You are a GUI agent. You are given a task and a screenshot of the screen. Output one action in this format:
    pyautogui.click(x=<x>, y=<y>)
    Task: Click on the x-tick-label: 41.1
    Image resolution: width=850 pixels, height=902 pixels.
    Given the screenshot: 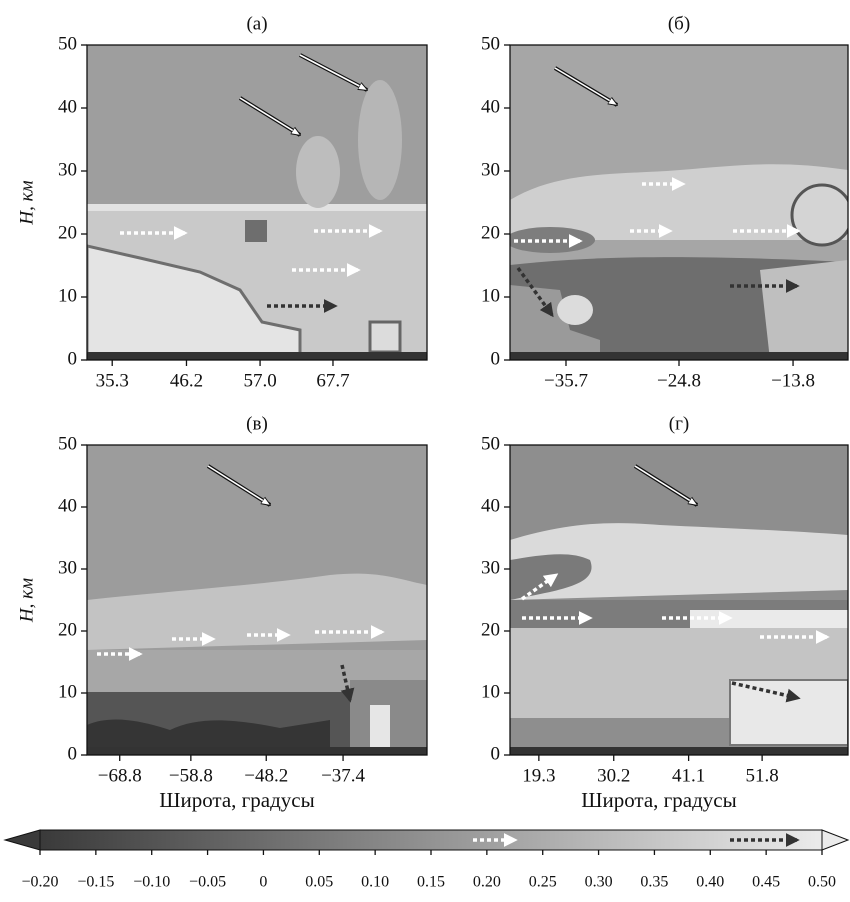 What is the action you would take?
    pyautogui.click(x=688, y=775)
    